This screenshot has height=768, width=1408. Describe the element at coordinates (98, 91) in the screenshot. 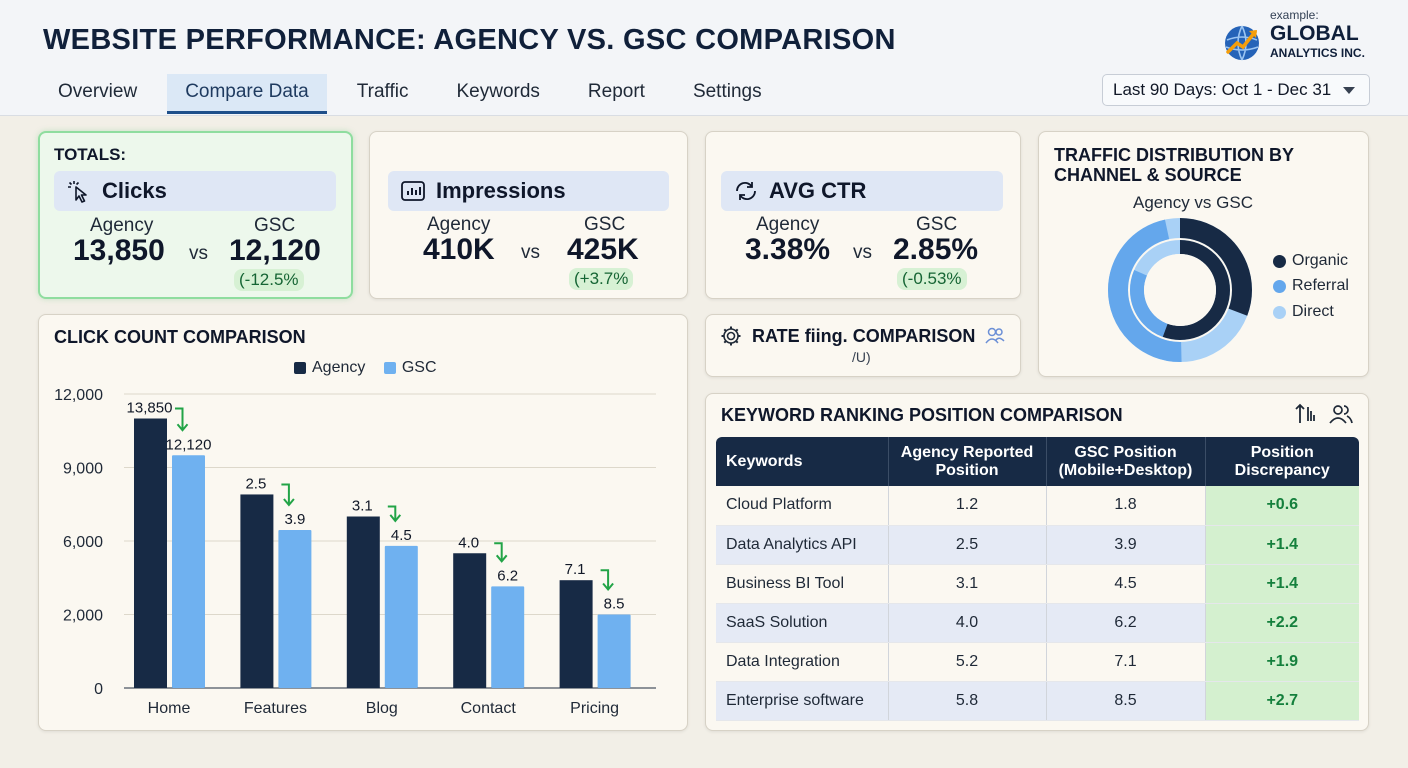

I see `tab-overview: Overview` at that location.